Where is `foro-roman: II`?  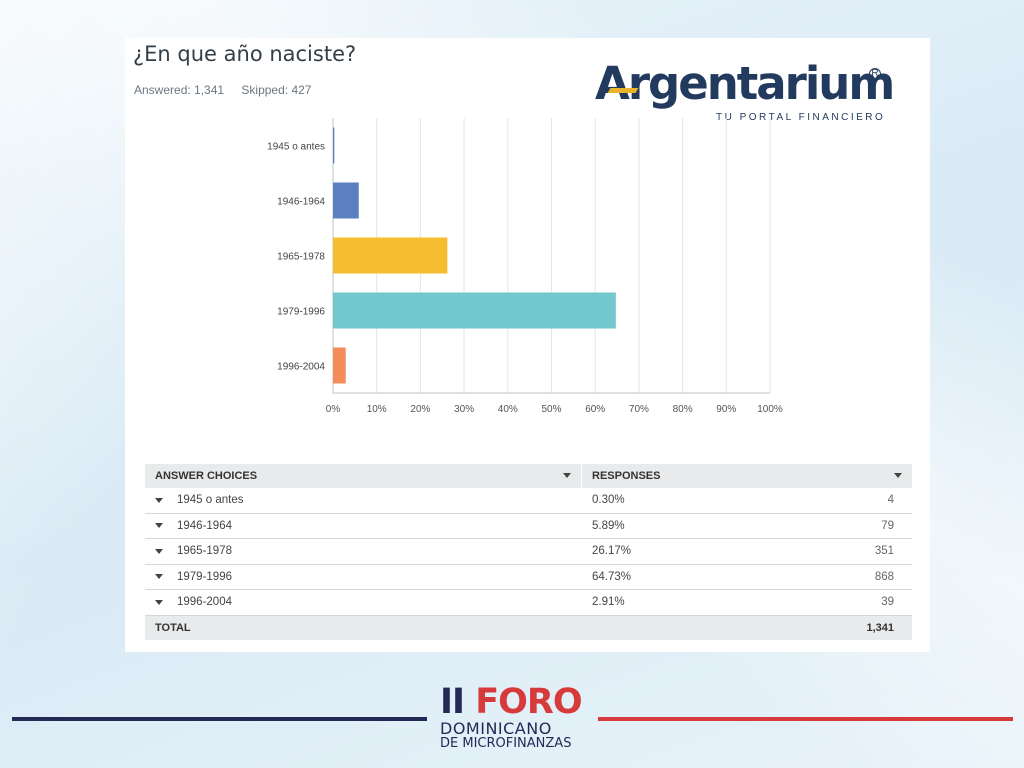
foro-roman: II is located at coordinates (452, 702).